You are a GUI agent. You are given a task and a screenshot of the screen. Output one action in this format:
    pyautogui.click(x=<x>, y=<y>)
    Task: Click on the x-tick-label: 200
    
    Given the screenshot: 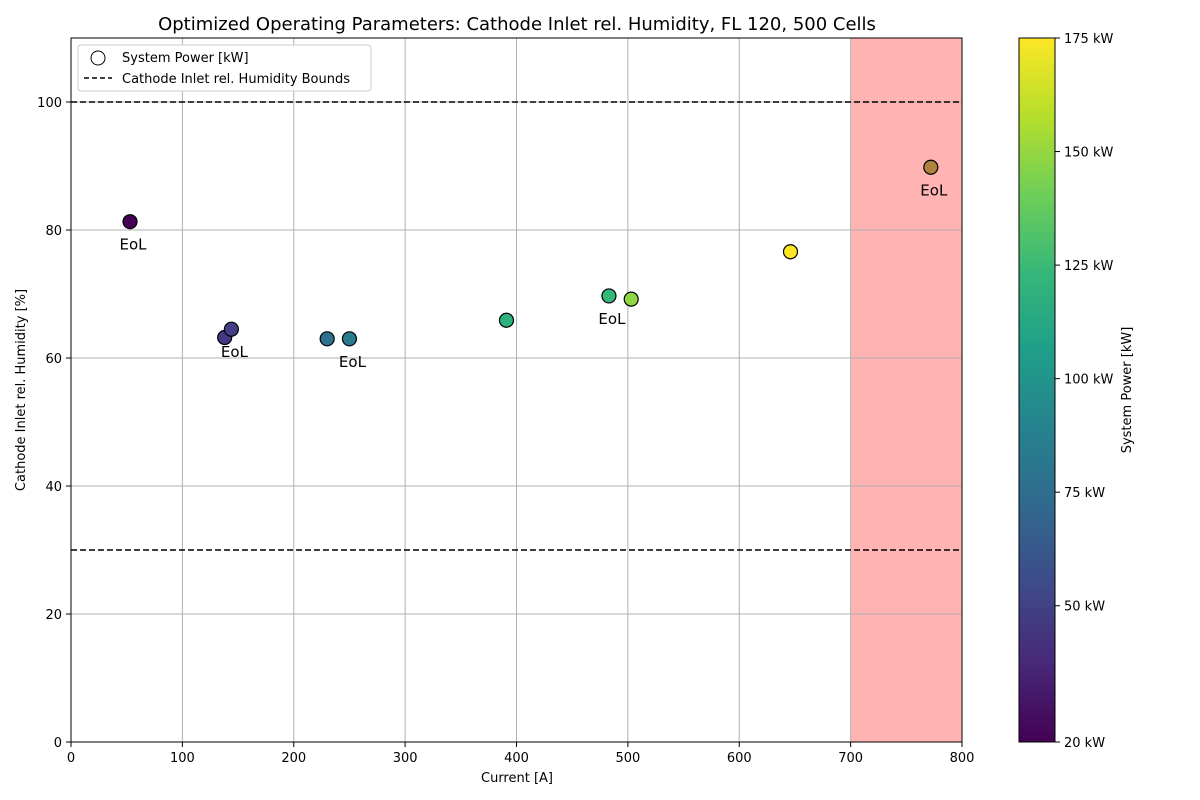 What is the action you would take?
    pyautogui.click(x=293, y=758)
    